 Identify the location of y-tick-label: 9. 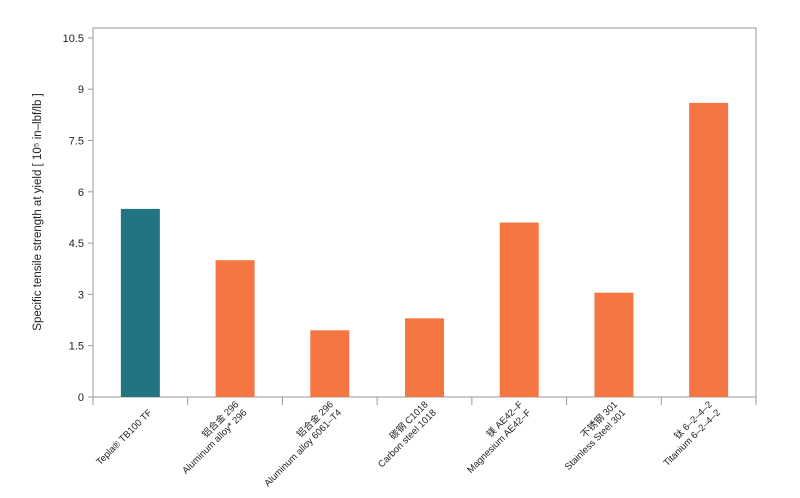
(81, 90).